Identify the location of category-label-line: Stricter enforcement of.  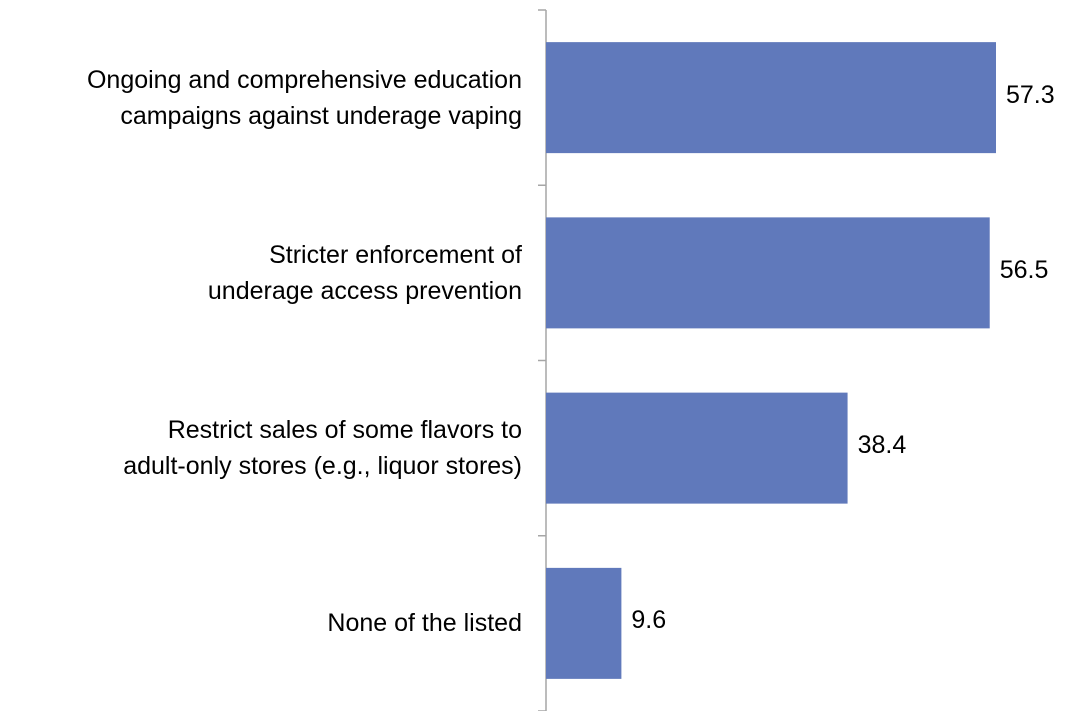
(395, 254).